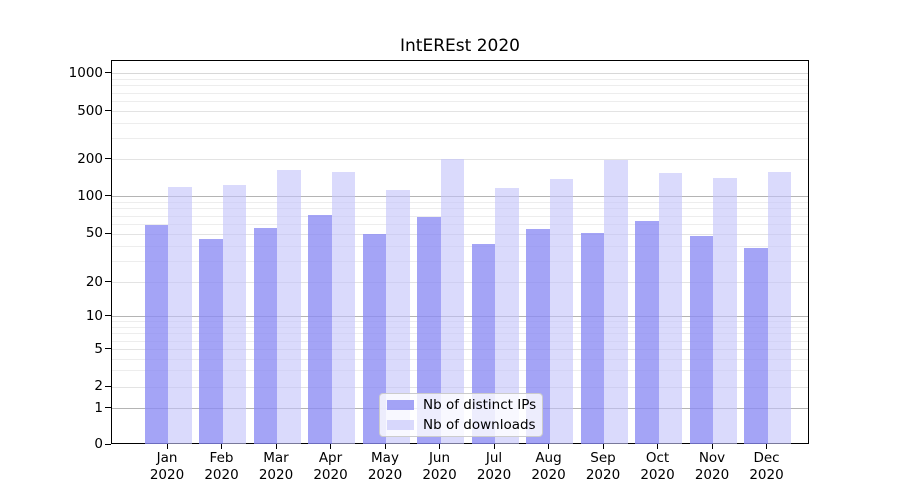 The height and width of the screenshot is (500, 900). What do you see at coordinates (90, 158) in the screenshot?
I see `y-tick-label: 200` at bounding box center [90, 158].